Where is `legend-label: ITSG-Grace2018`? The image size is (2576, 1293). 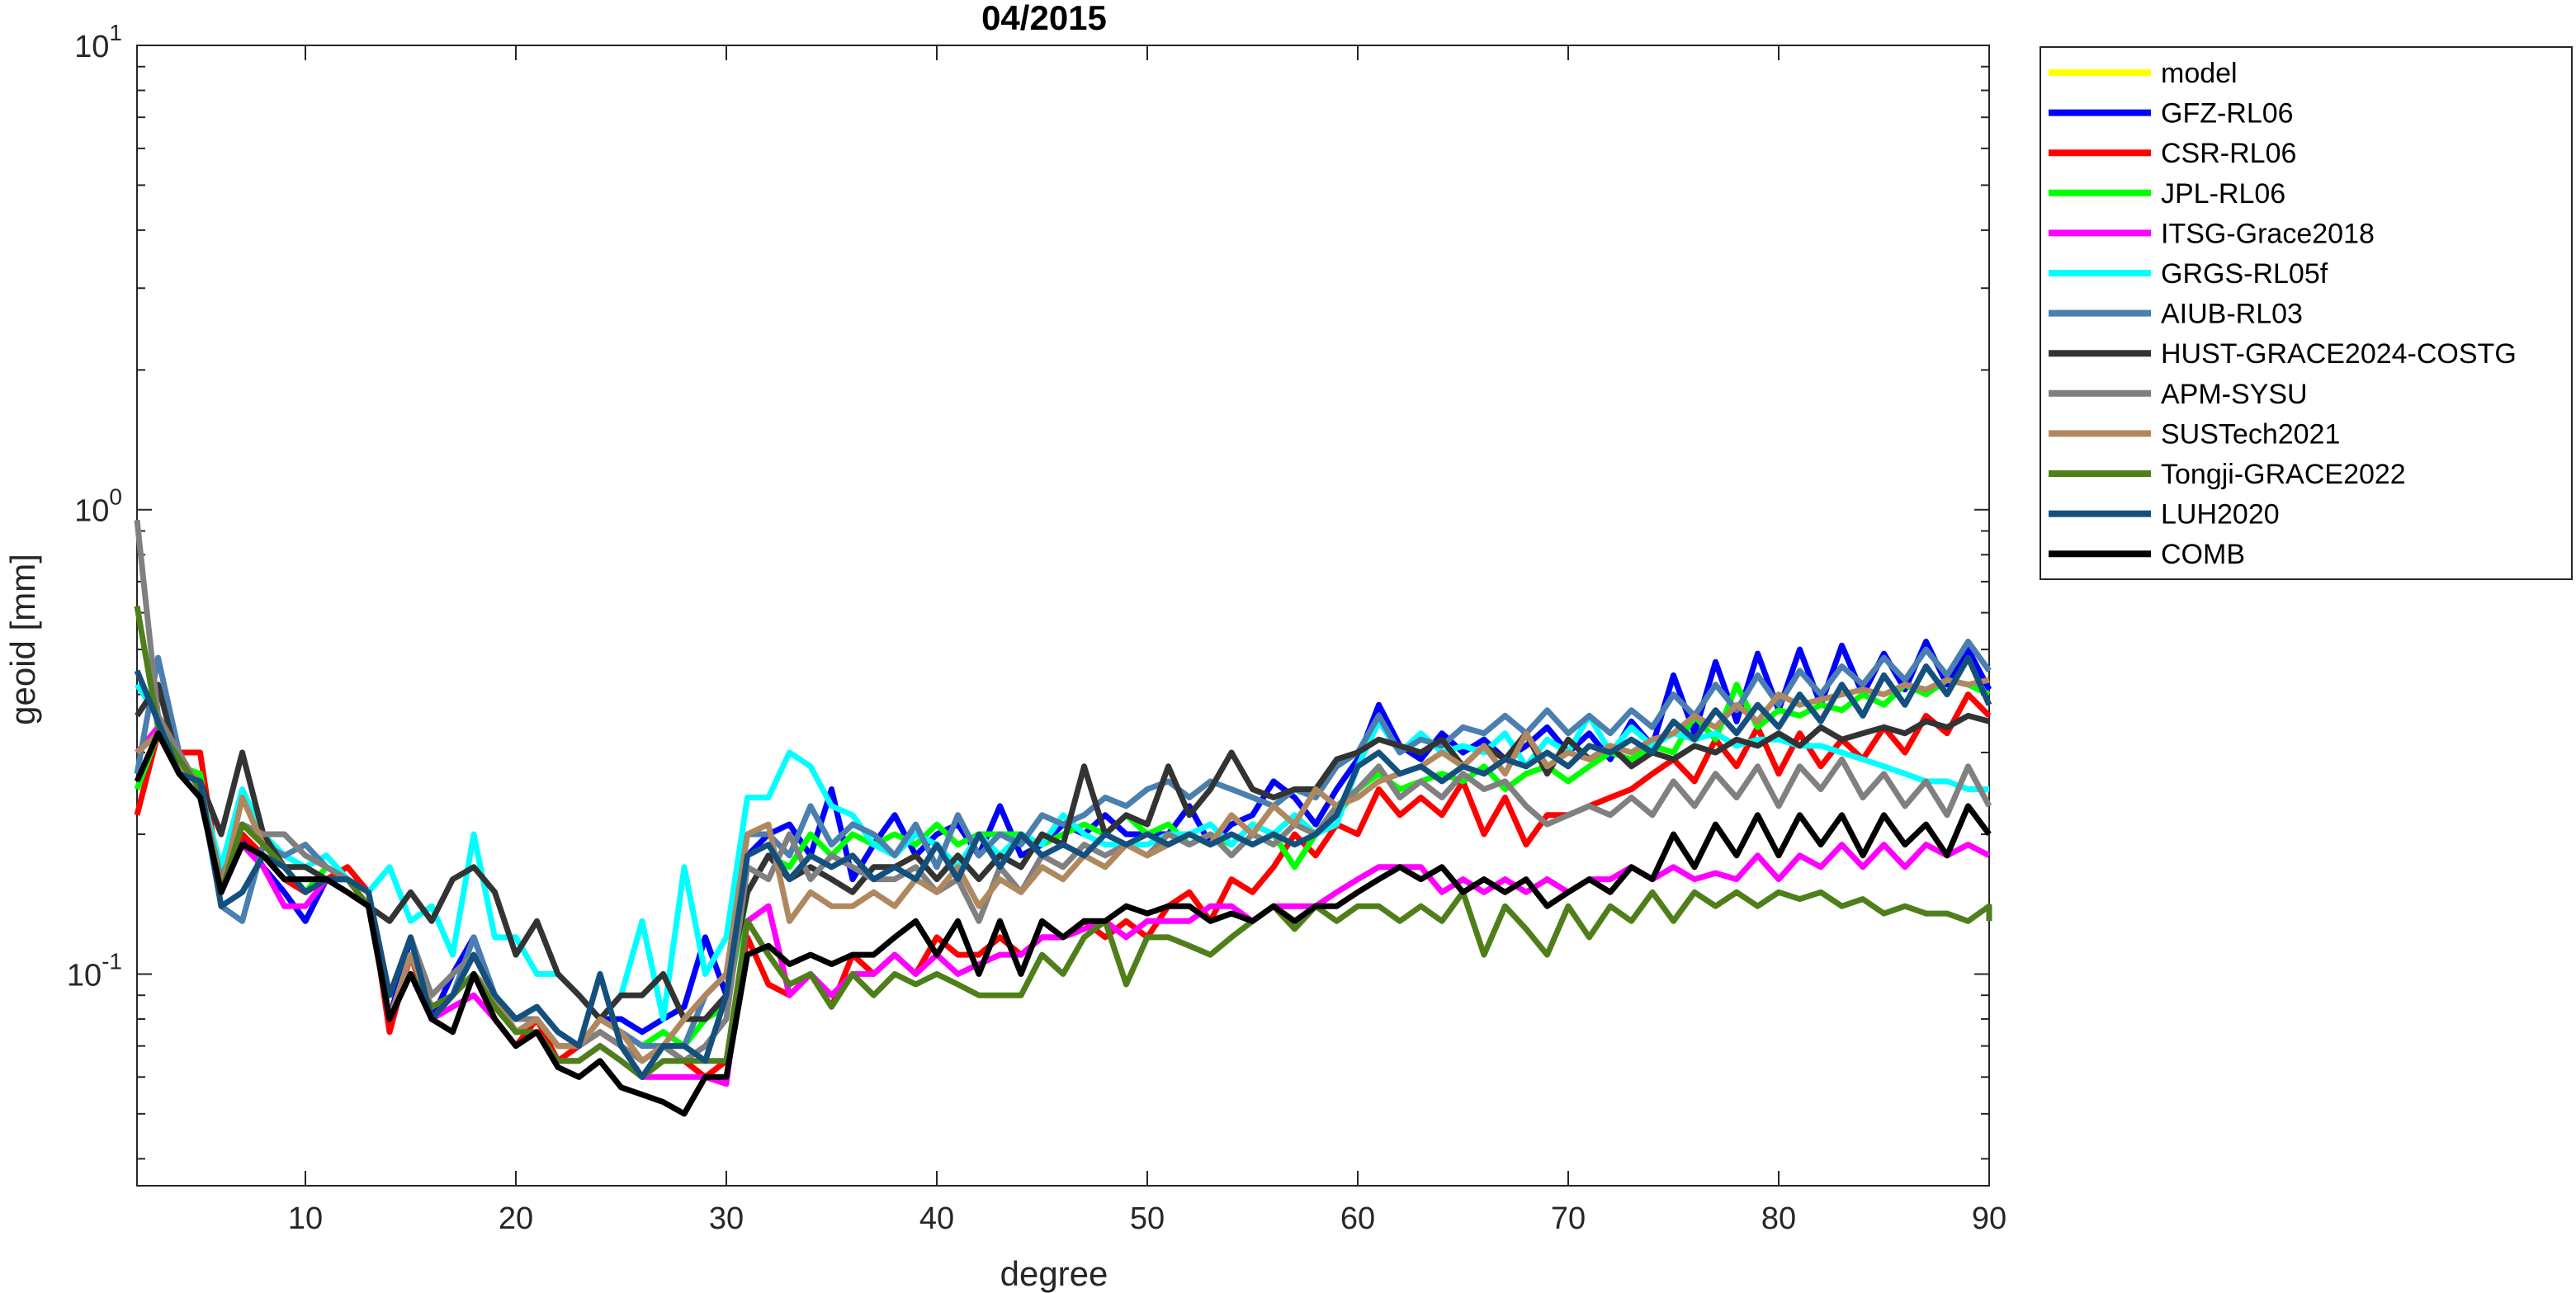 legend-label: ITSG-Grace2018 is located at coordinates (2268, 233).